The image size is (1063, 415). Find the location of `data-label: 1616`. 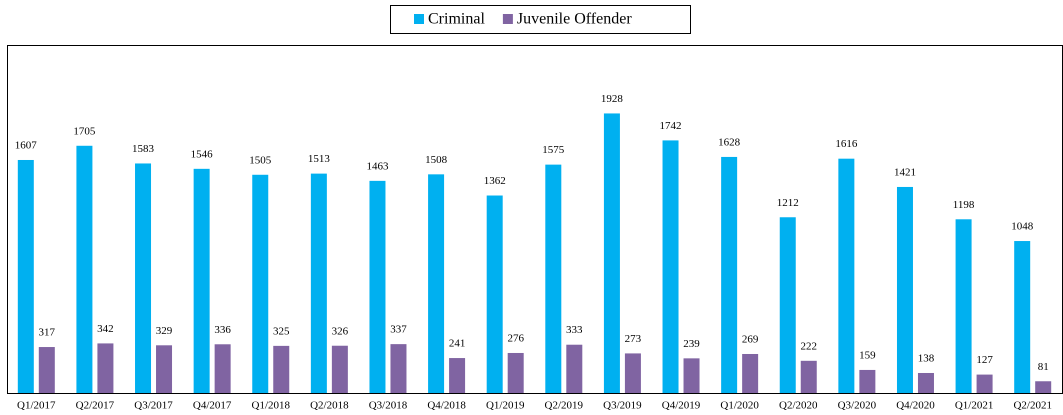

data-label: 1616 is located at coordinates (846, 144).